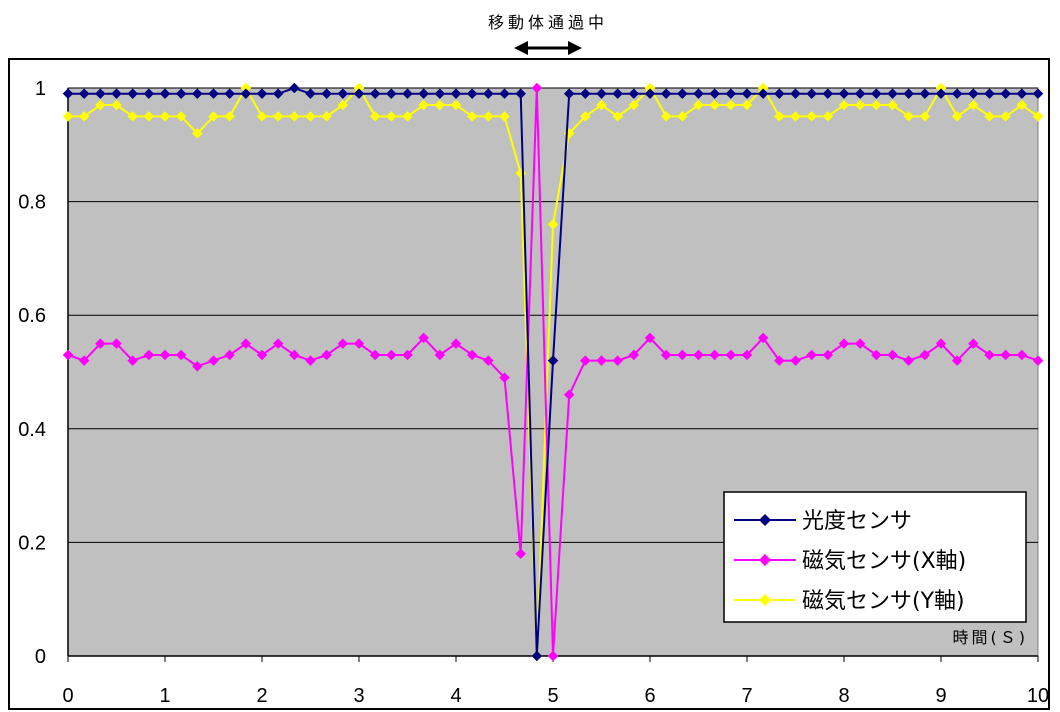  I want to click on x-tick-label: 3, so click(358, 696).